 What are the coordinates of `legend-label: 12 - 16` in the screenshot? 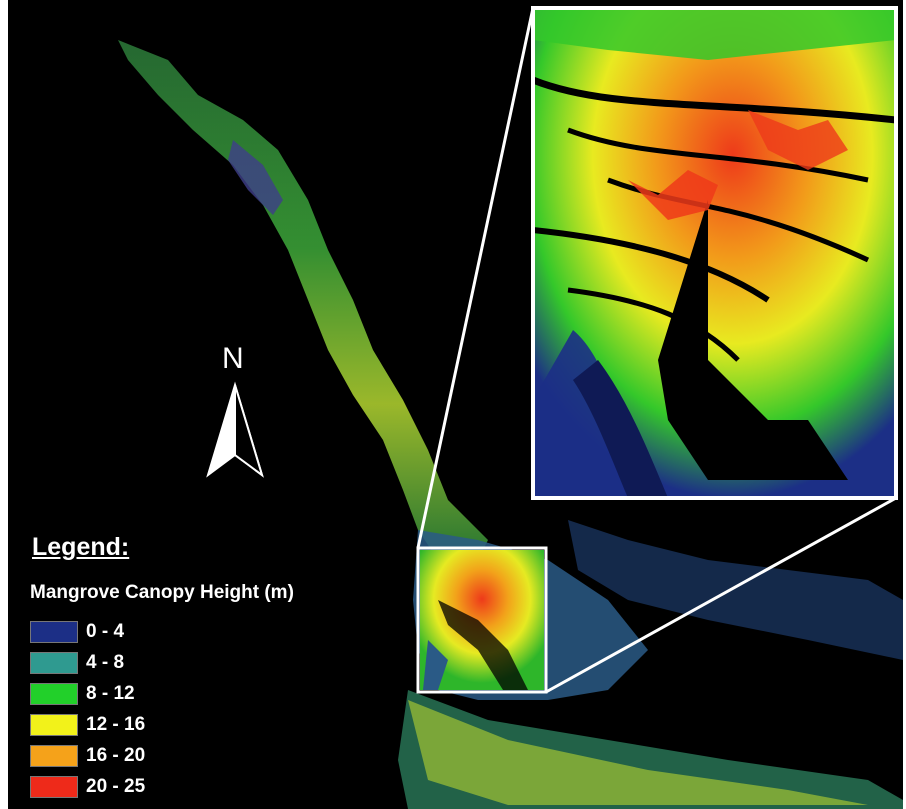 It's located at (116, 724).